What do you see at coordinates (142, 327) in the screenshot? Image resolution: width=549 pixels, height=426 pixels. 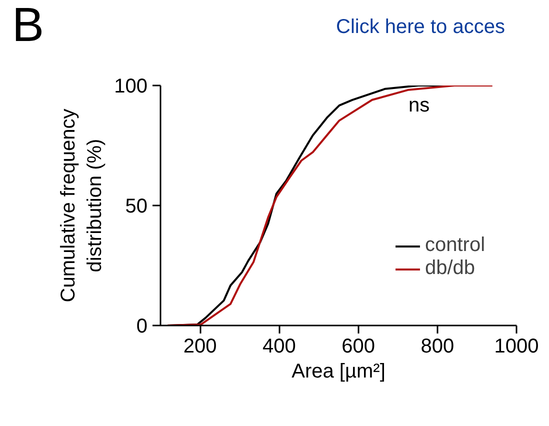 I see `y-tick-label: 0` at bounding box center [142, 327].